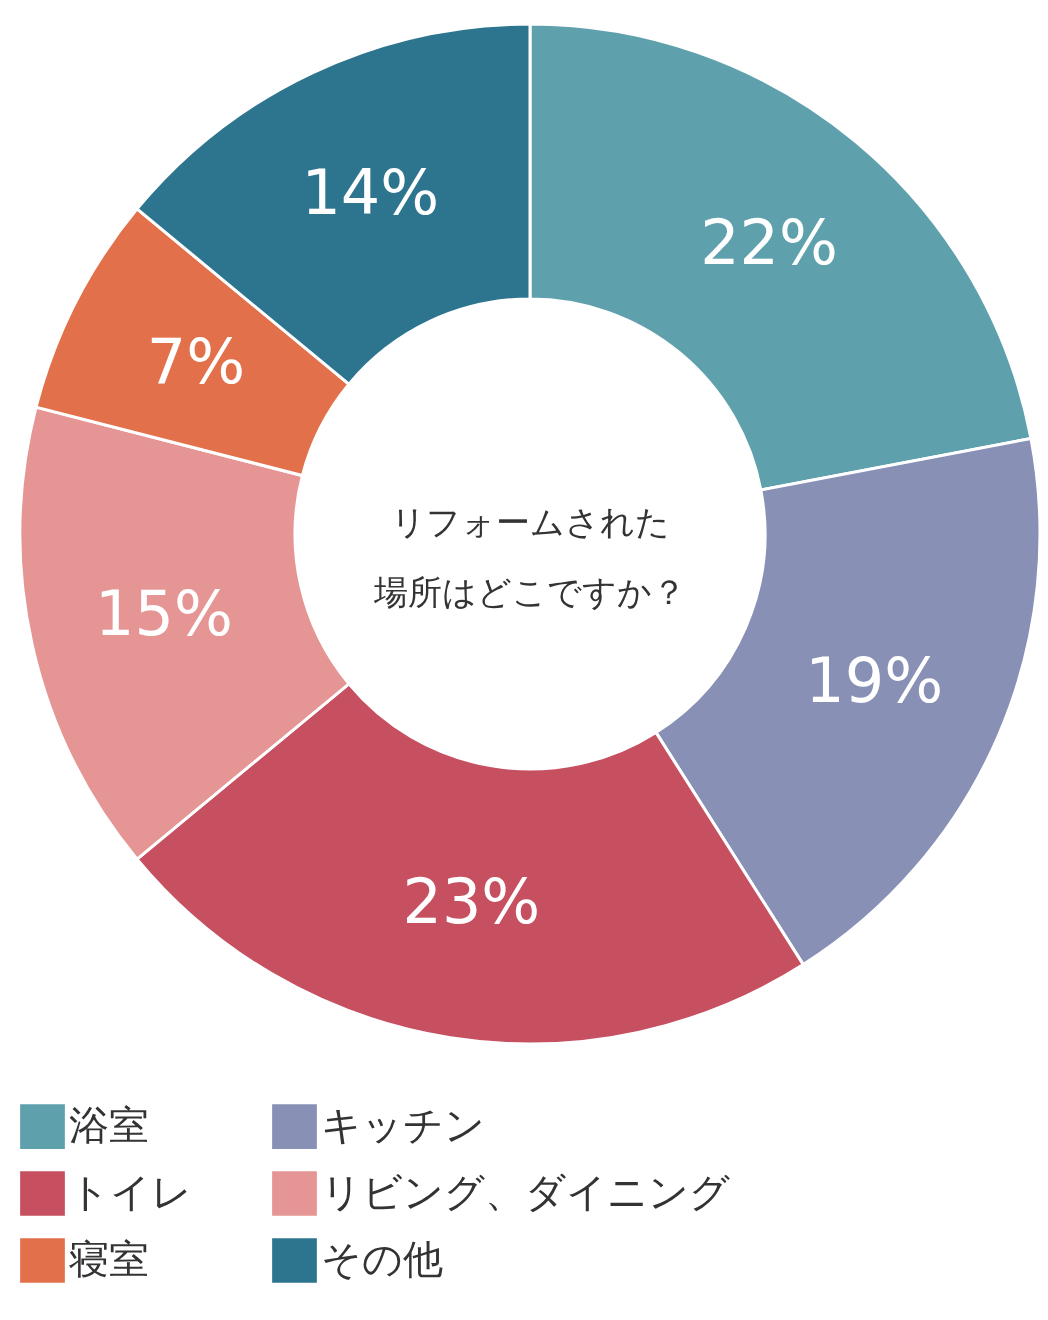  Describe the element at coordinates (525, 1191) in the screenshot. I see `legend-label: リビング、ダイニング` at that location.